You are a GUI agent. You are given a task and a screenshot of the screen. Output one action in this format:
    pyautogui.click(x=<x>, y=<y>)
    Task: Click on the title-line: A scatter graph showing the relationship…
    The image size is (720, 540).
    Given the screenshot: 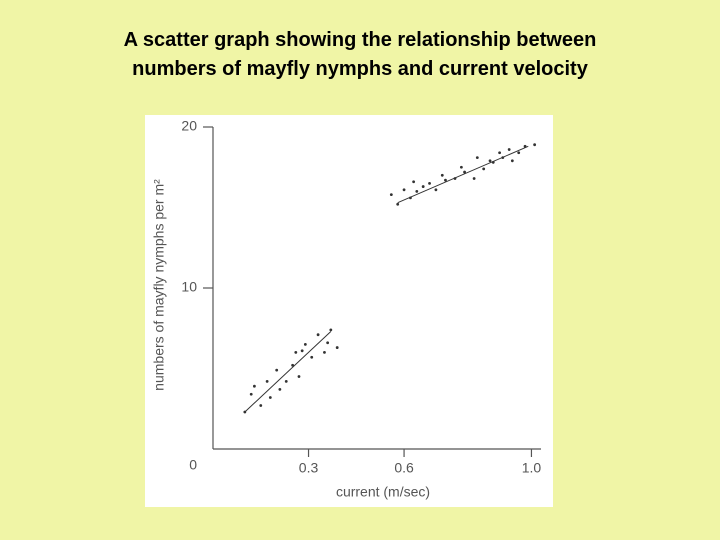 What is the action you would take?
    pyautogui.click(x=360, y=40)
    